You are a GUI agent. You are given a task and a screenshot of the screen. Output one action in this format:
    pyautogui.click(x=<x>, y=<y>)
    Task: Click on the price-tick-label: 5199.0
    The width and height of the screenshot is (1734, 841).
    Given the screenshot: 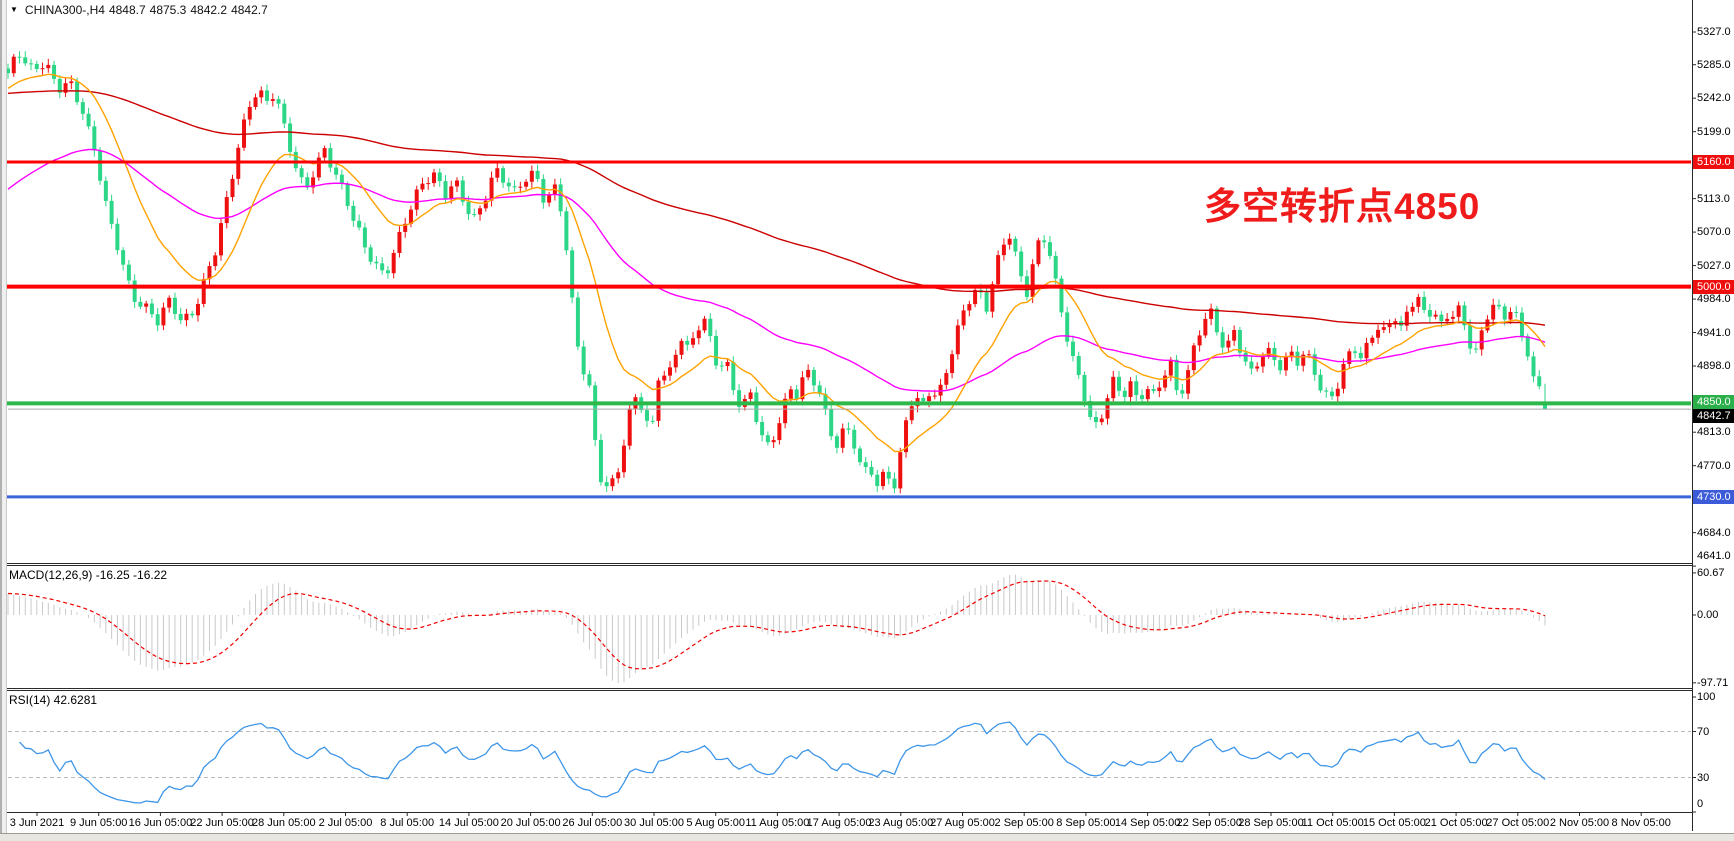 What is the action you would take?
    pyautogui.click(x=1714, y=131)
    